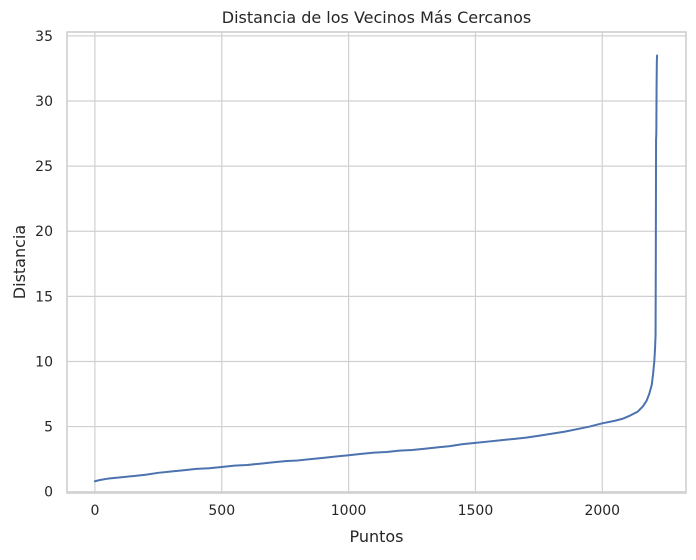 This screenshot has height=560, width=696. Describe the element at coordinates (44, 265) in the screenshot. I see `y-tick-labels: 0 5 10 15 20 25 30 35` at that location.